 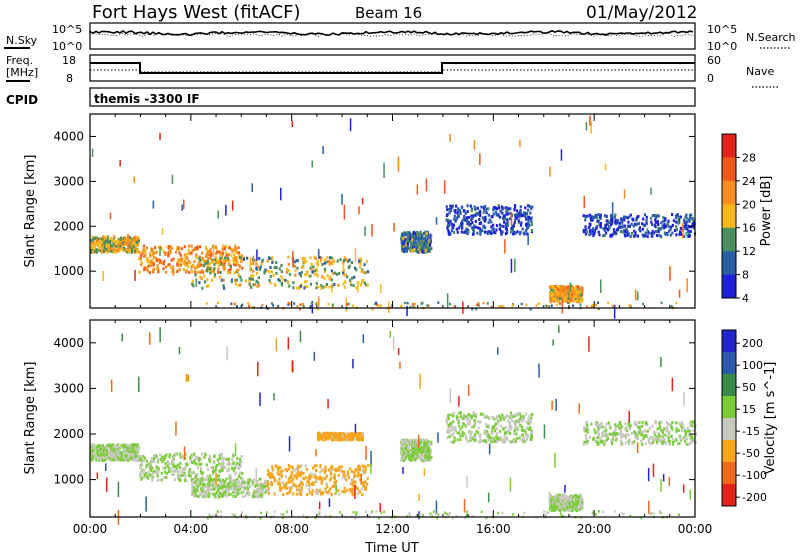 I want to click on noise-tick-low-left: 10^0, so click(x=67, y=46).